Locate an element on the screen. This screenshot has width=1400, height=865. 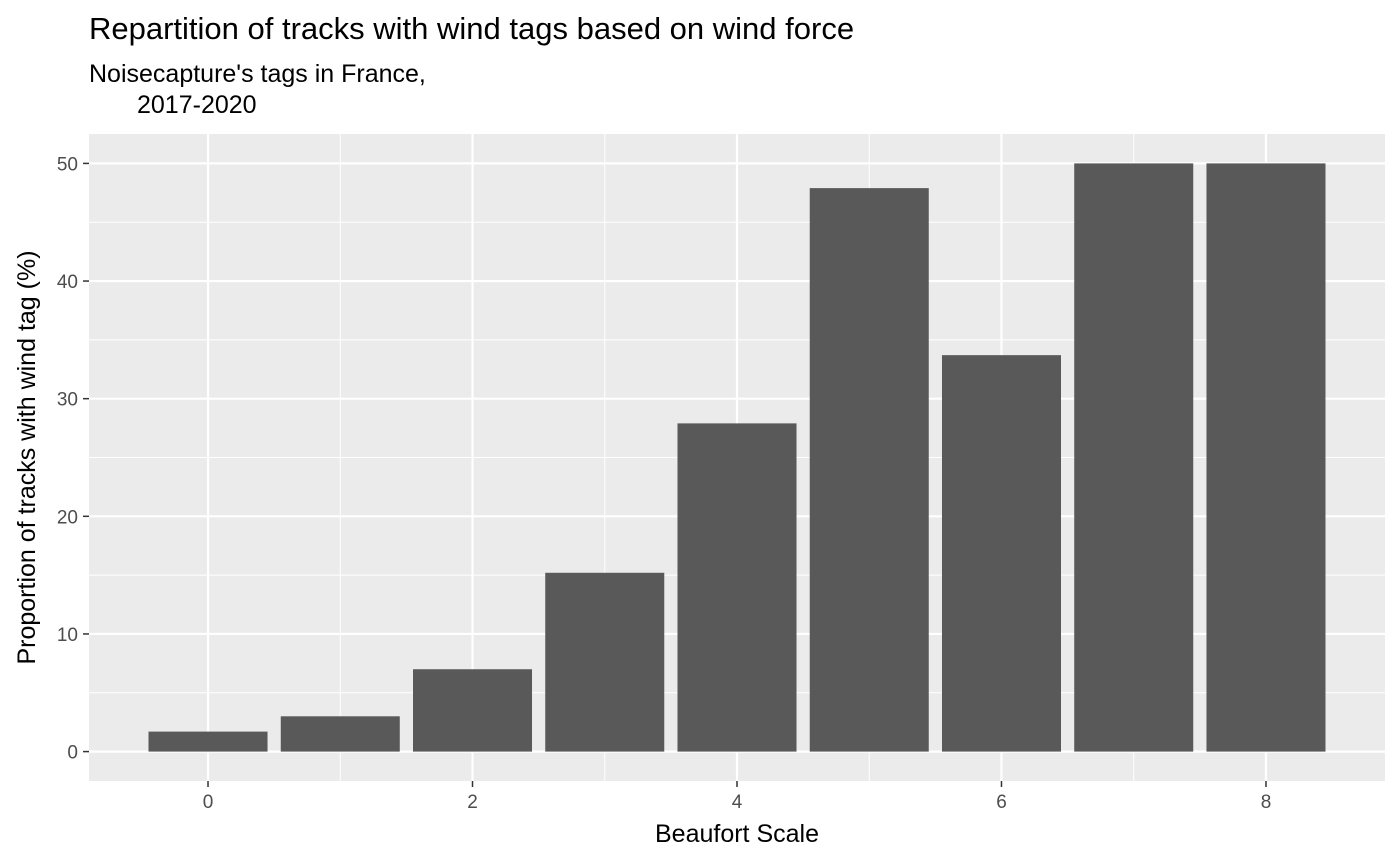
y-tick-label: 30 is located at coordinates (67, 400).